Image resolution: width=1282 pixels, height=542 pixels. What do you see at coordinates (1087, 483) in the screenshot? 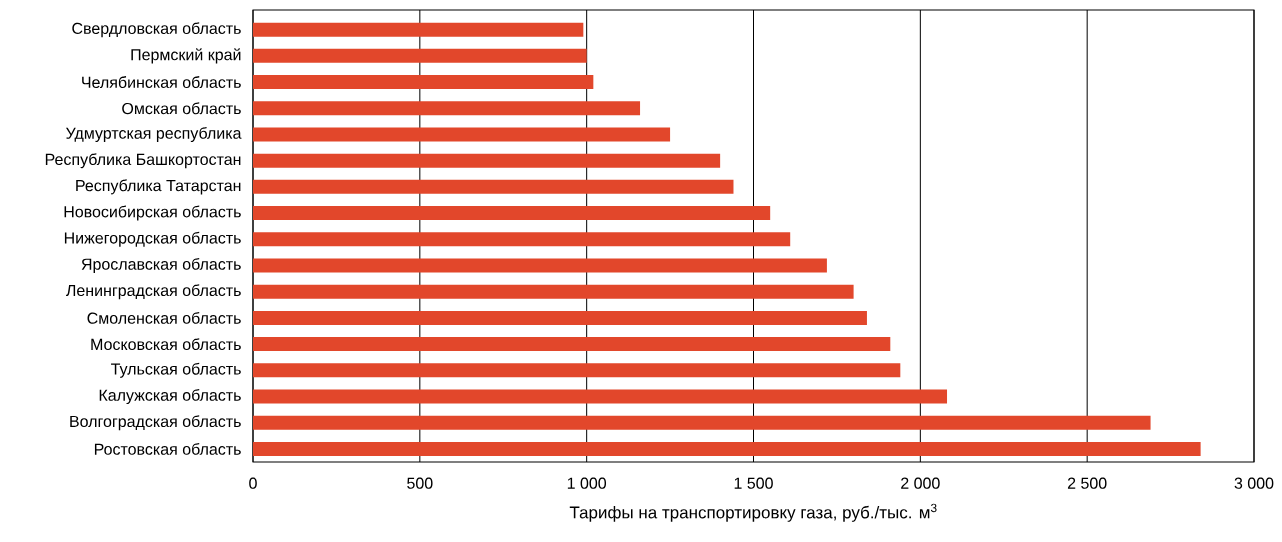
I see `x-tick-label: 2 500` at bounding box center [1087, 483].